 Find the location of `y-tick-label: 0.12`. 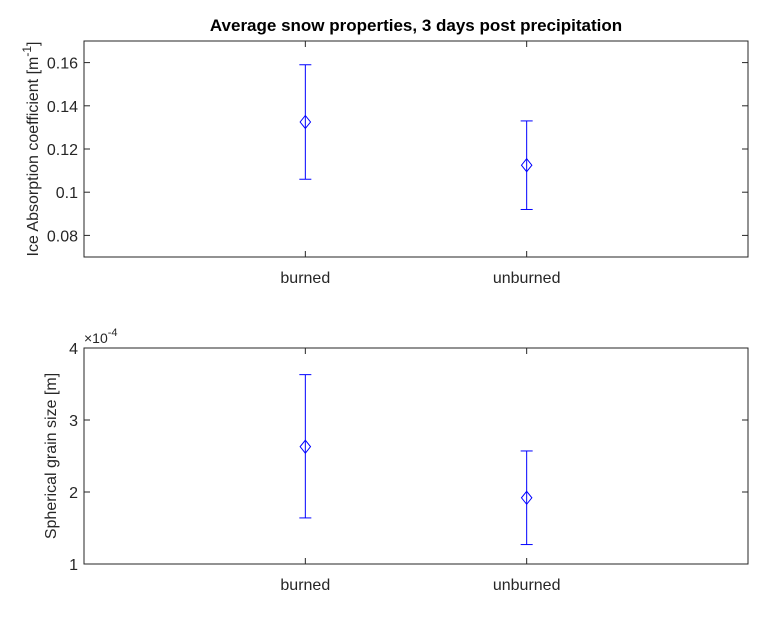

y-tick-label: 0.12 is located at coordinates (62, 150).